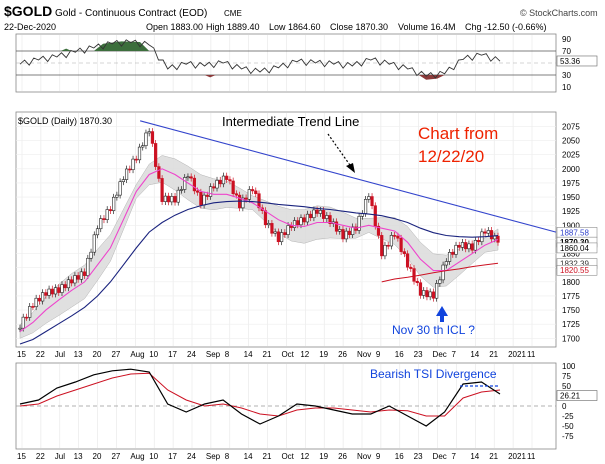 Image resolution: width=605 pixels, height=464 pixels. I want to click on rsi-line, so click(260, 59).